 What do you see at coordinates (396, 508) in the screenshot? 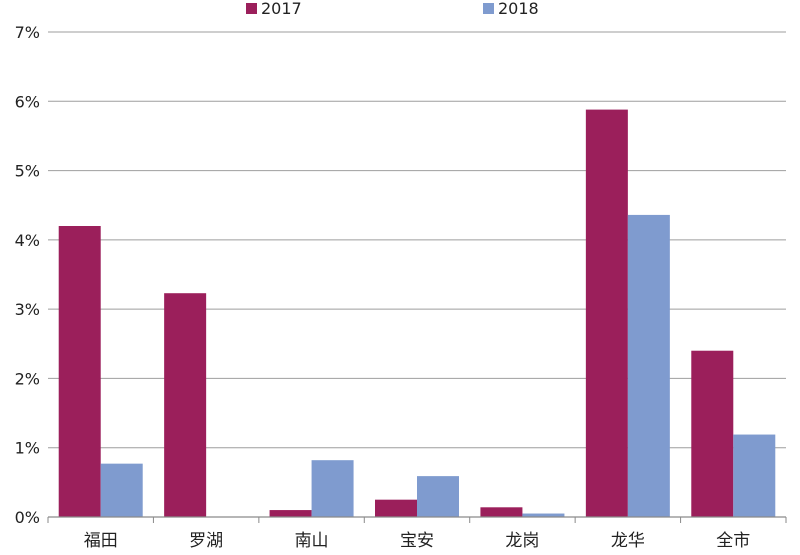
I see `bar-2017-宝安` at bounding box center [396, 508].